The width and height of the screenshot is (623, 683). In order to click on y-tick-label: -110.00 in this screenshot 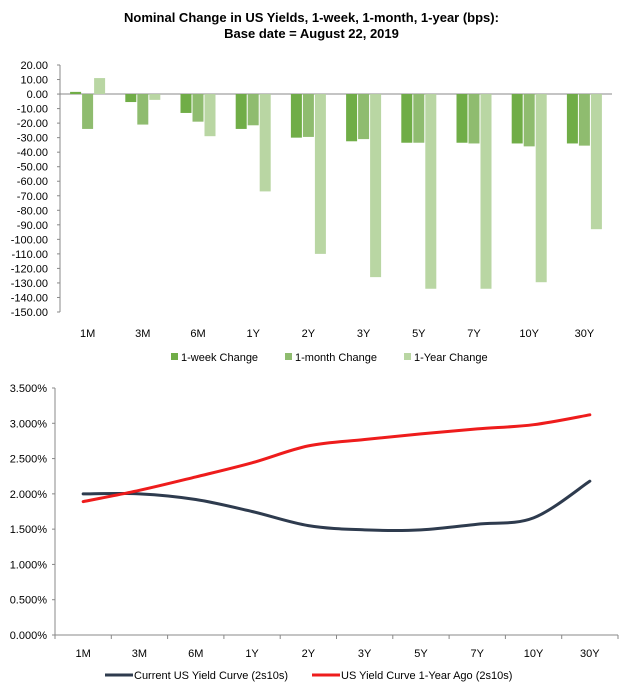, I will do `click(30, 255)`.